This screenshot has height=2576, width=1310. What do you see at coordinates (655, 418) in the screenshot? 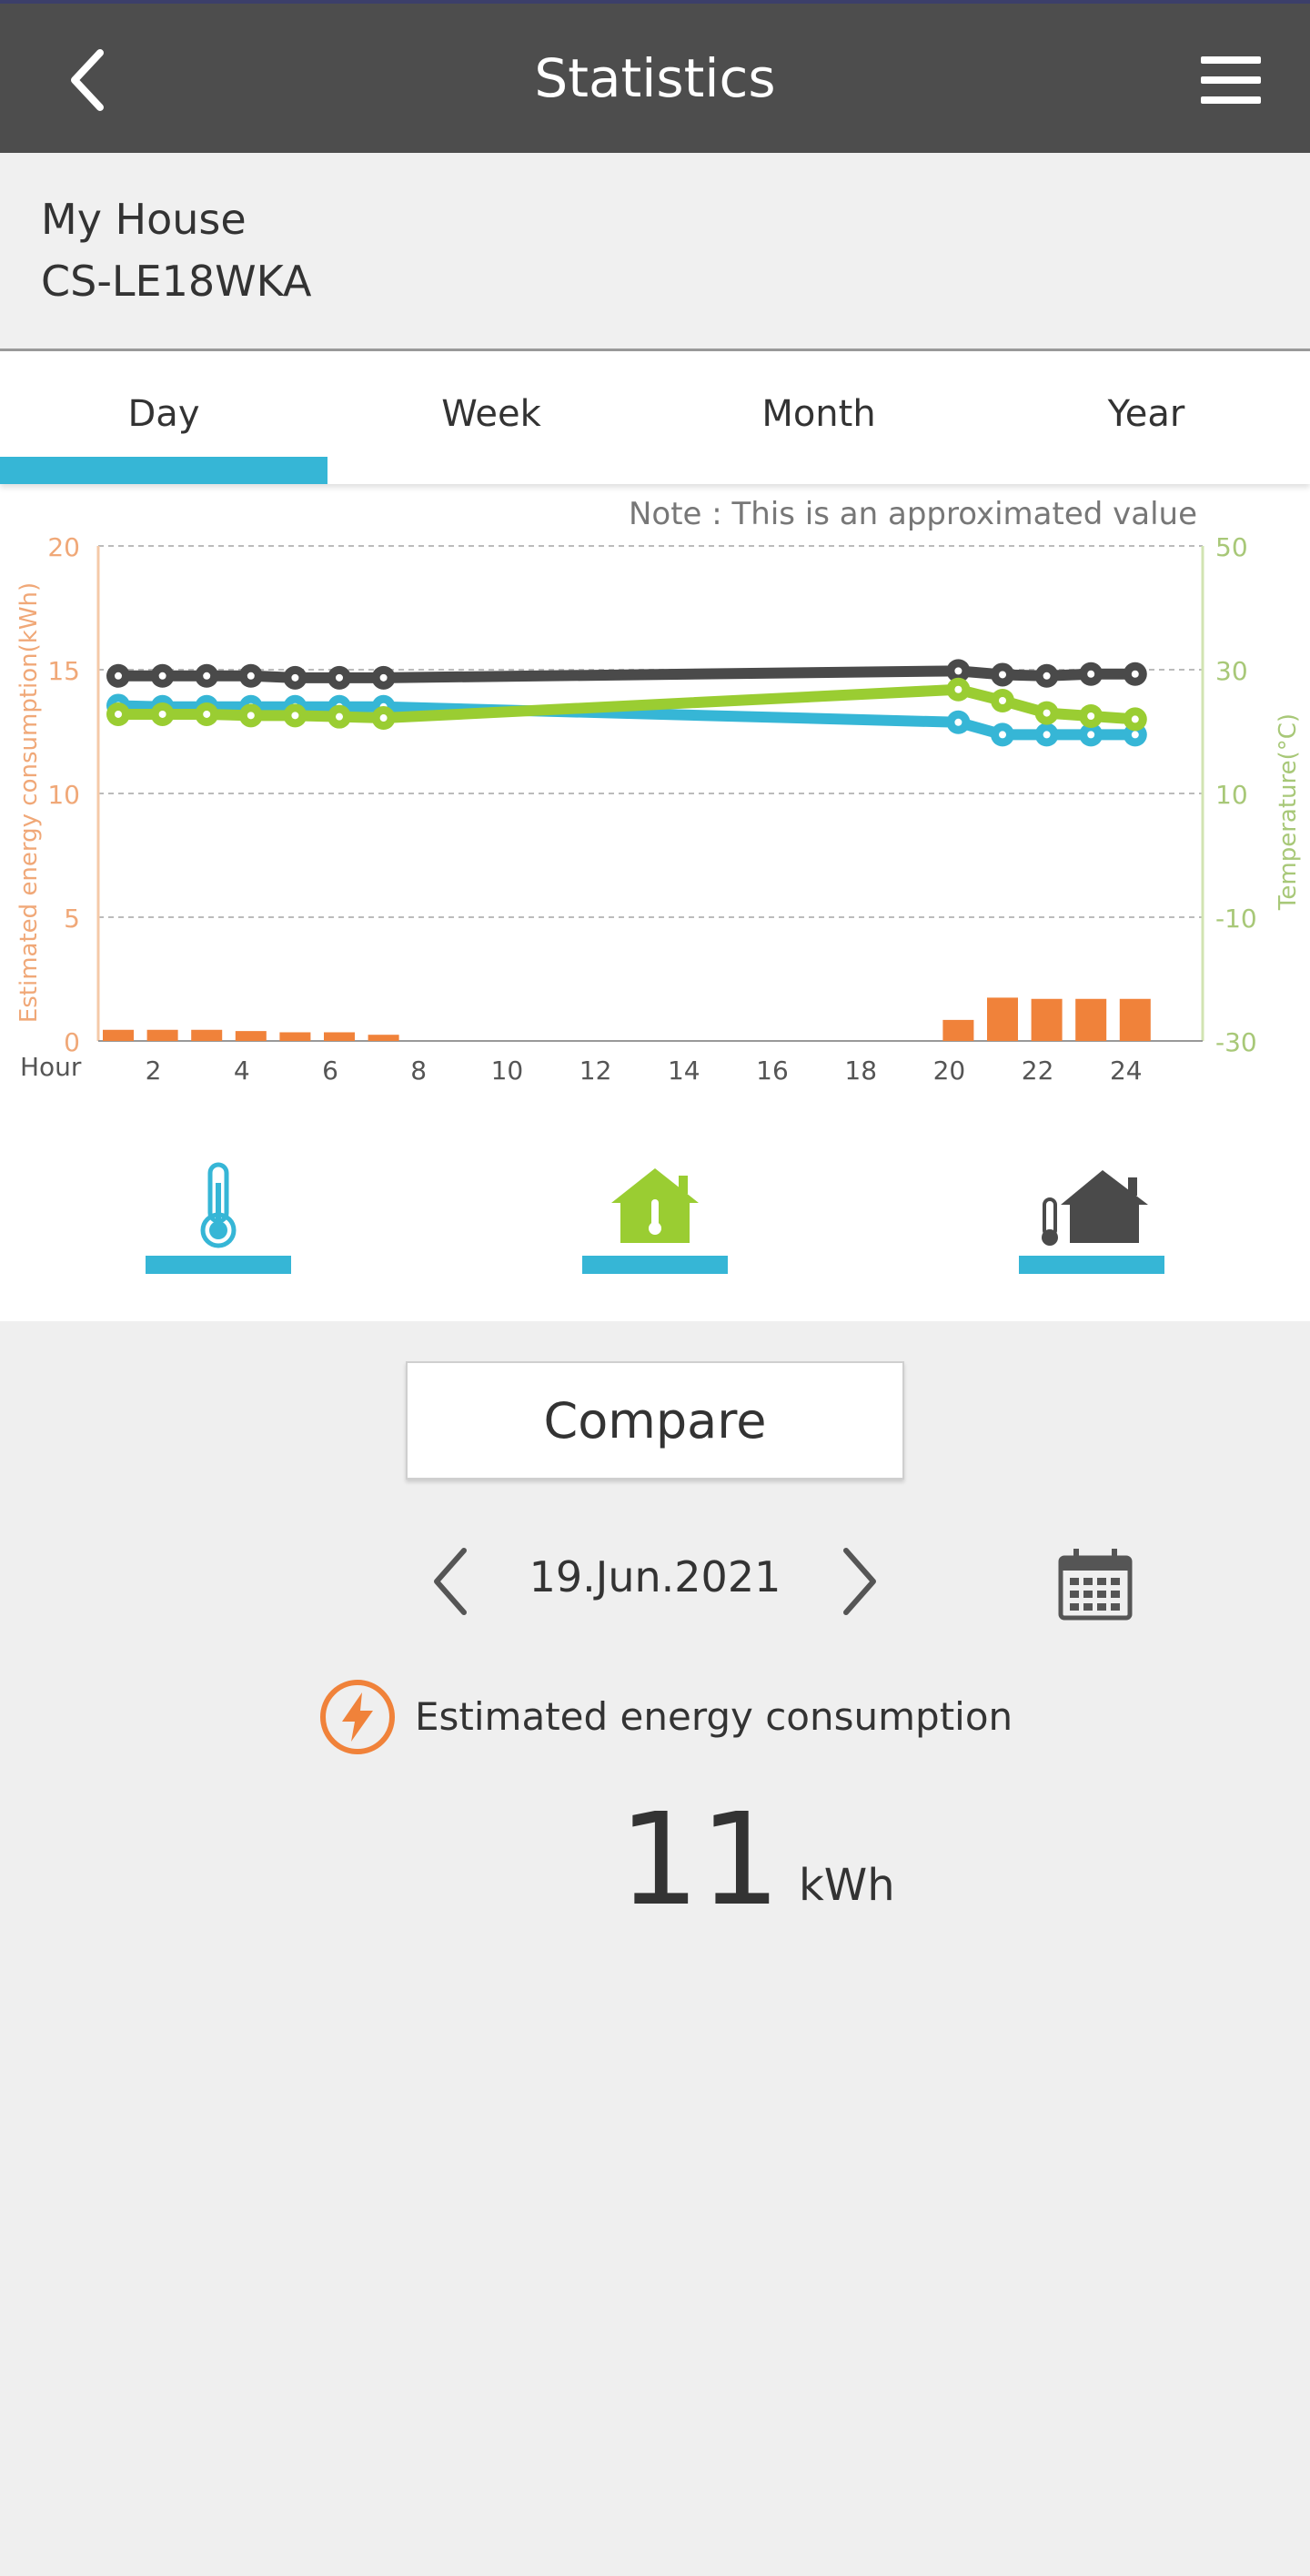
I see `period-tabs: Day Week Month Year` at bounding box center [655, 418].